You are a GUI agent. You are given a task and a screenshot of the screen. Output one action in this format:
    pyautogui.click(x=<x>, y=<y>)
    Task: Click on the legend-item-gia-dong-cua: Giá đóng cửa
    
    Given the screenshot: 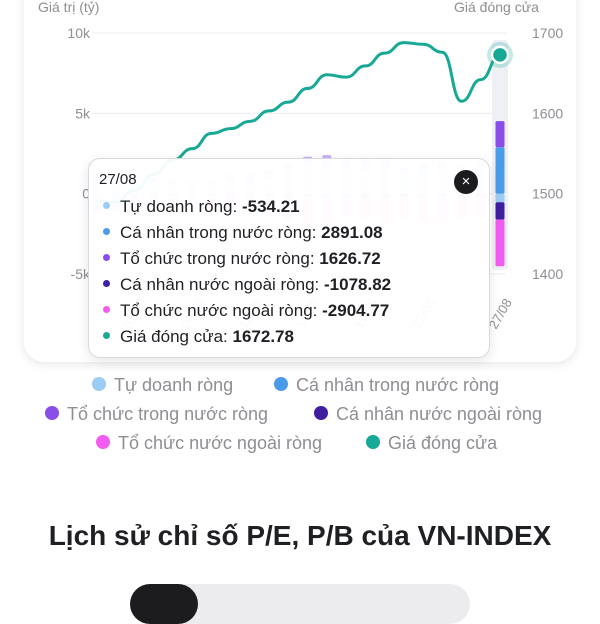 What is the action you would take?
    pyautogui.click(x=431, y=443)
    